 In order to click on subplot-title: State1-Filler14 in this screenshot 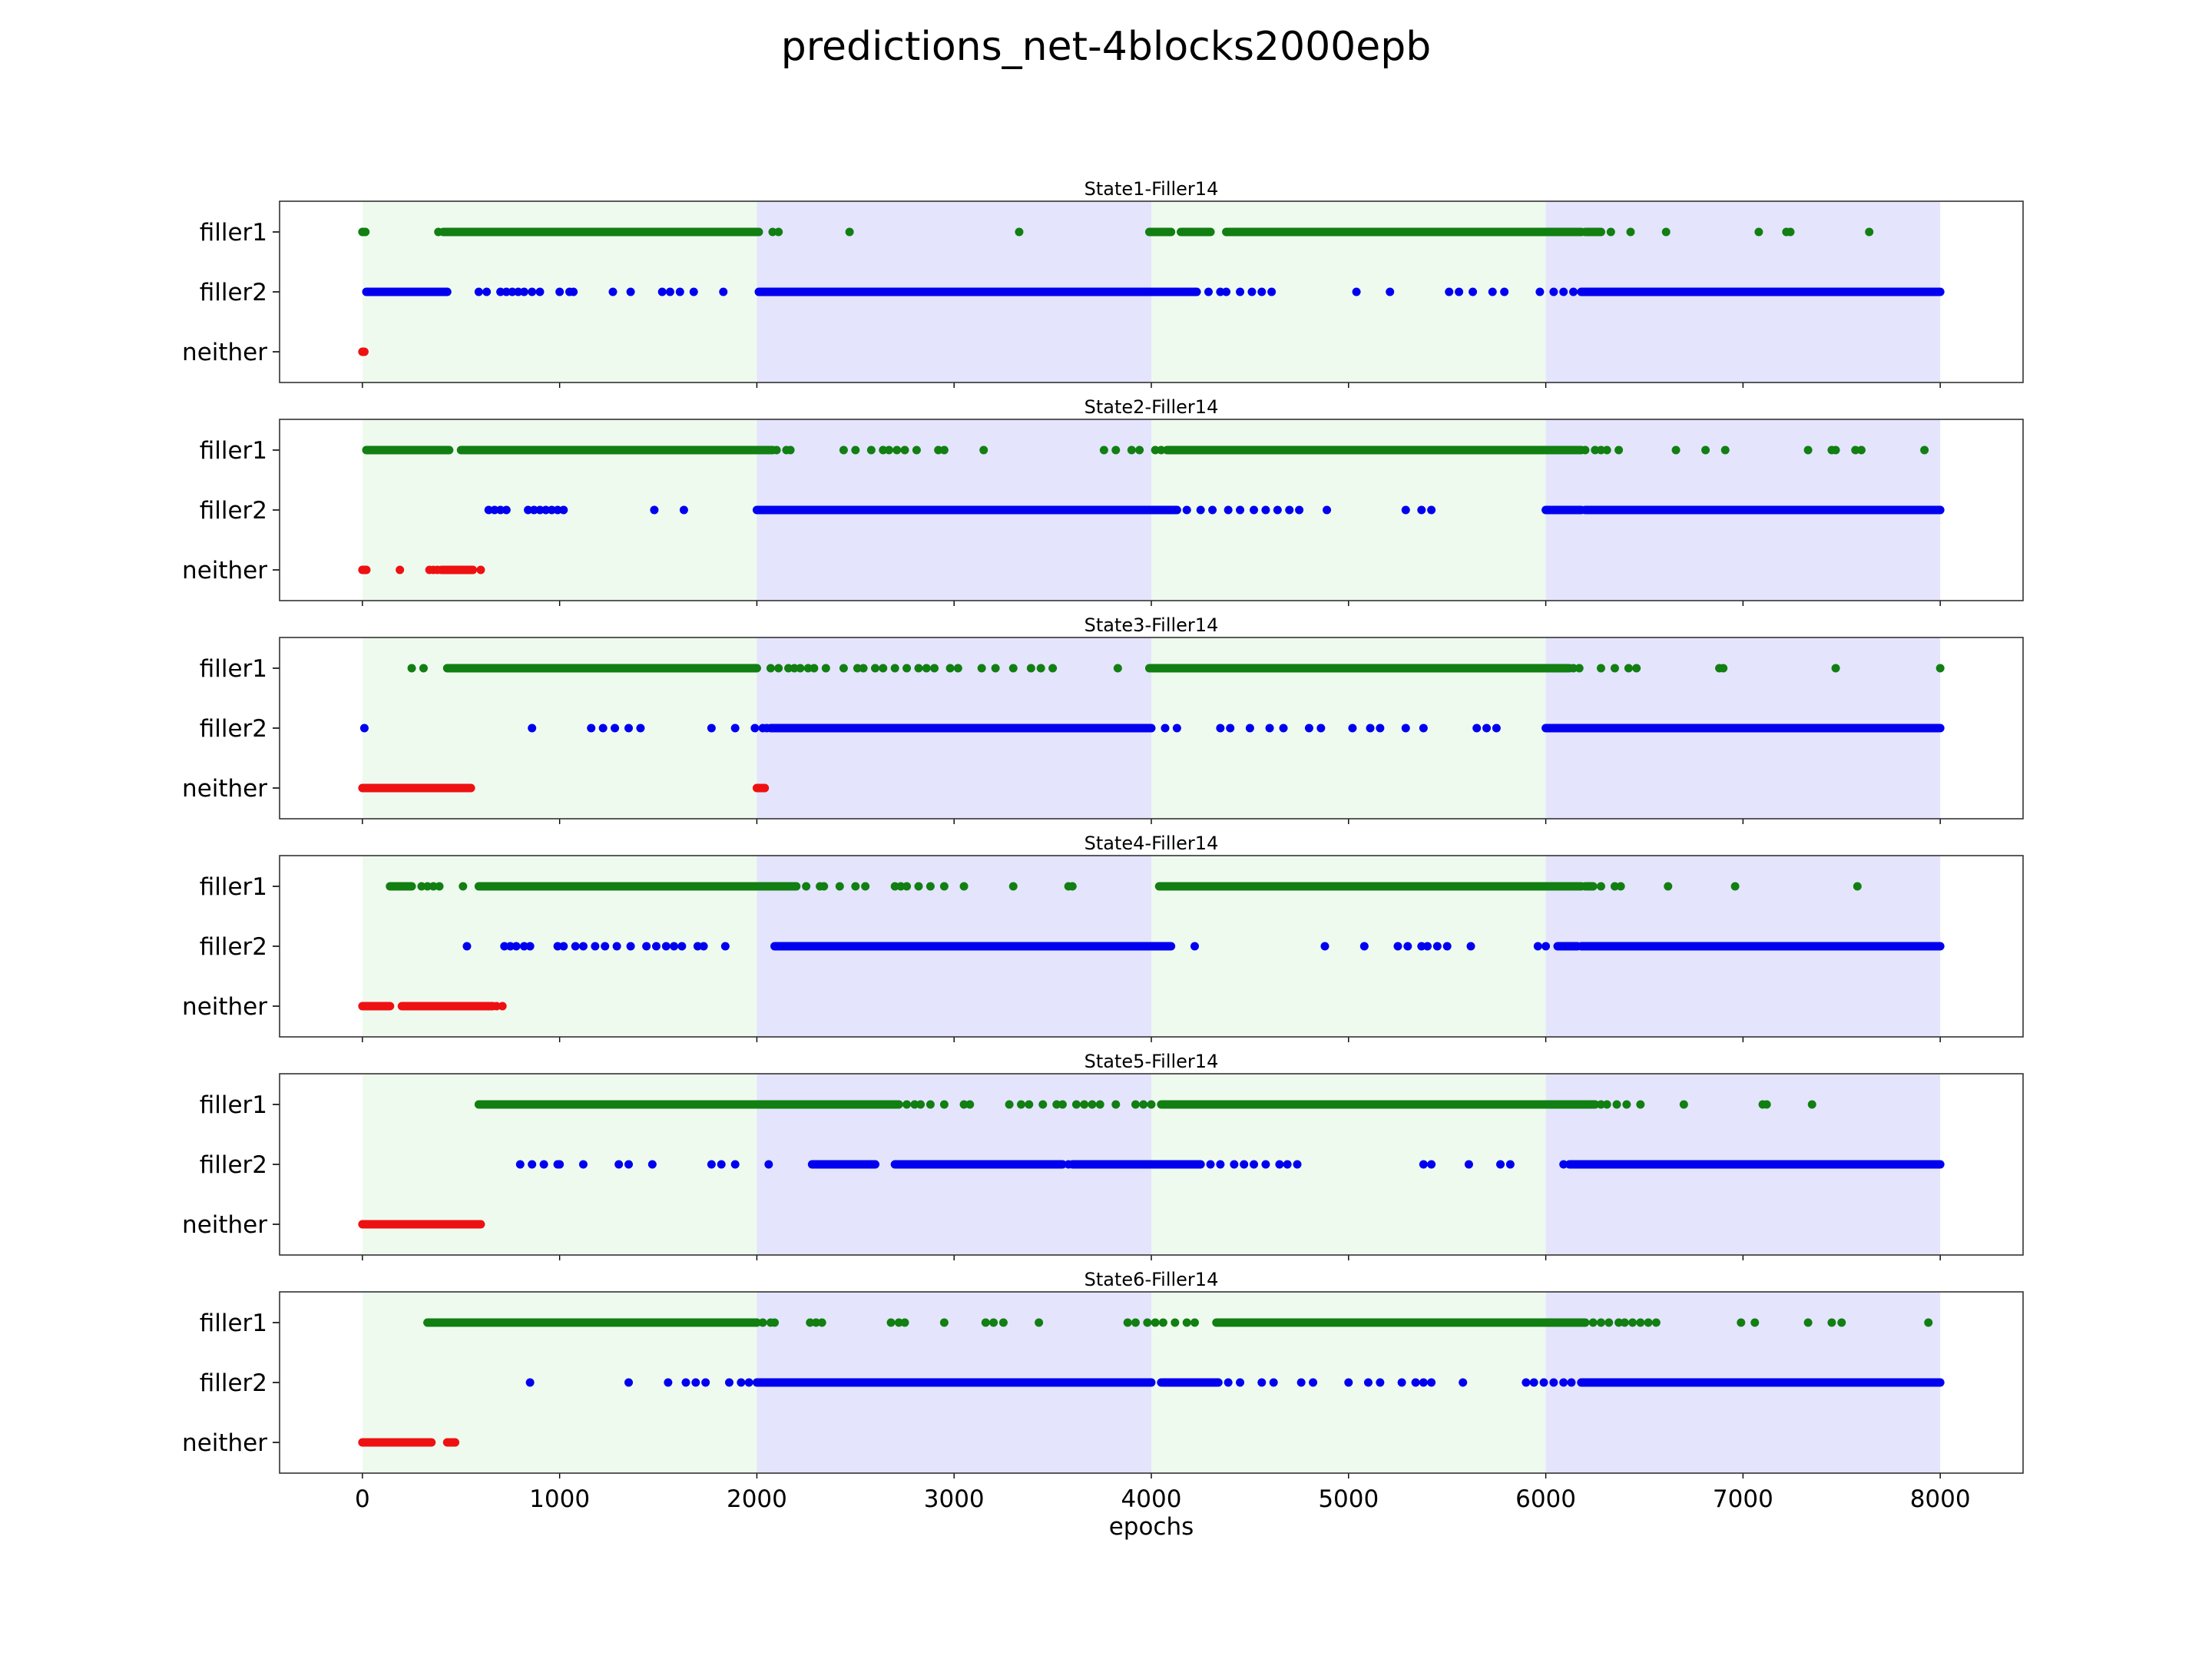, I will do `click(1151, 189)`.